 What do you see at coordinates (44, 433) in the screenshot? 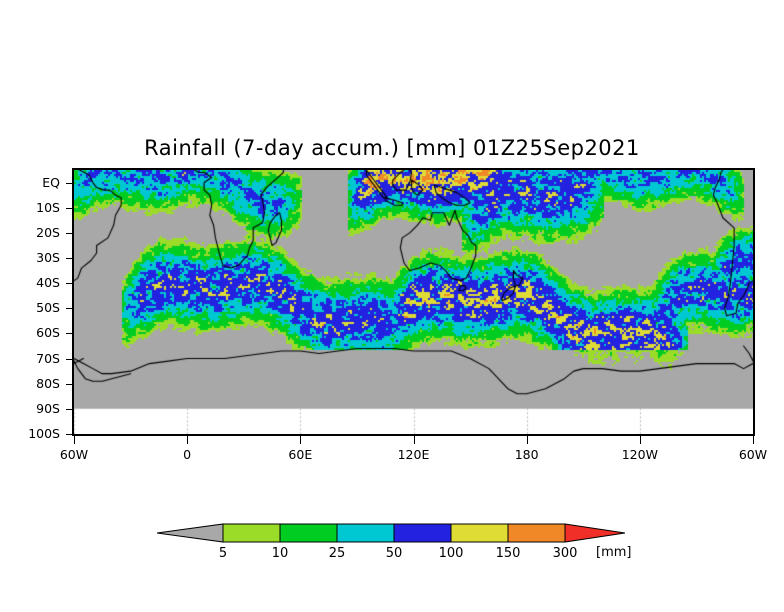
I see `y-tick-label-100s: 100S` at bounding box center [44, 433].